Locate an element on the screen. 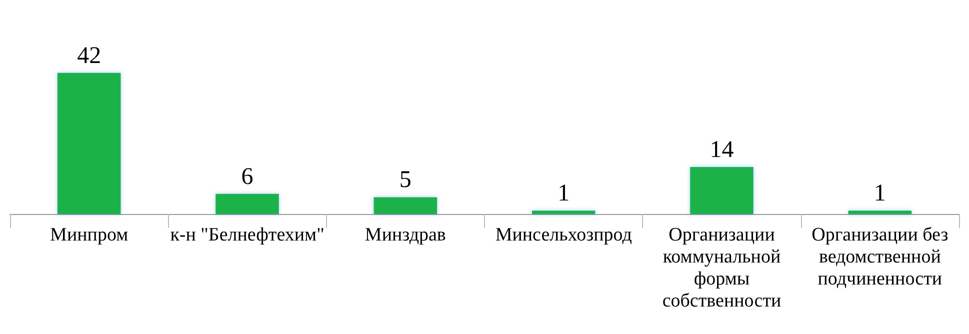 The height and width of the screenshot is (334, 969). x-tick-label: Минсельхозпрод is located at coordinates (563, 235).